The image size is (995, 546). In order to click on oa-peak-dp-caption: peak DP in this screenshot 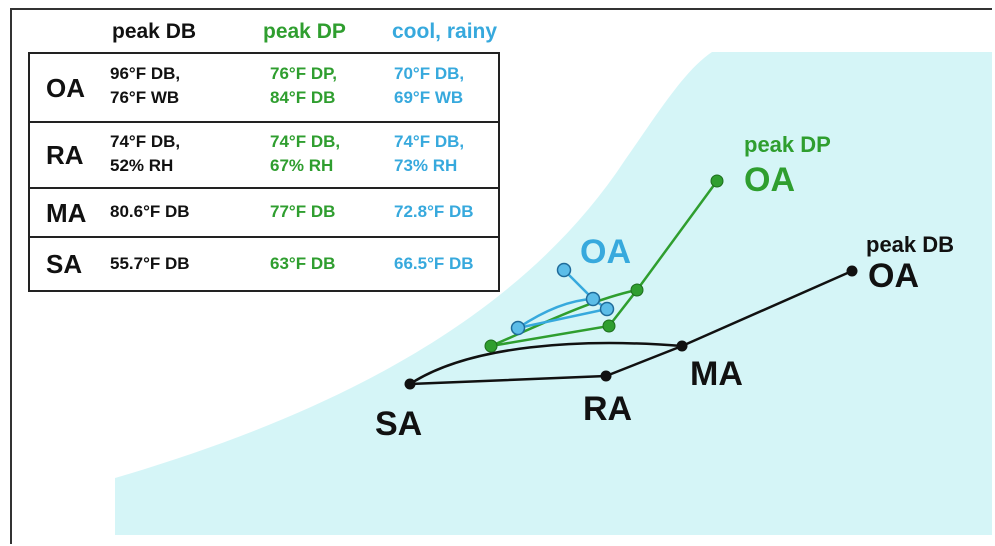, I will do `click(787, 144)`.